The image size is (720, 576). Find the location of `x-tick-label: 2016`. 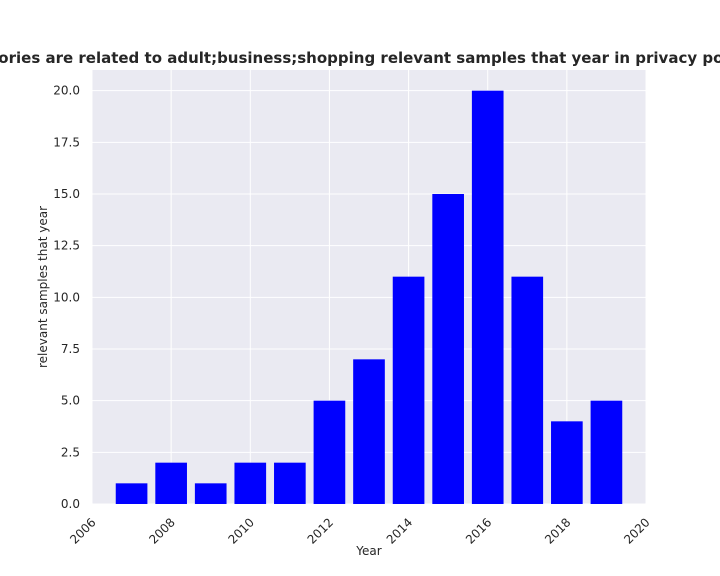

x-tick-label: 2016 is located at coordinates (478, 530).